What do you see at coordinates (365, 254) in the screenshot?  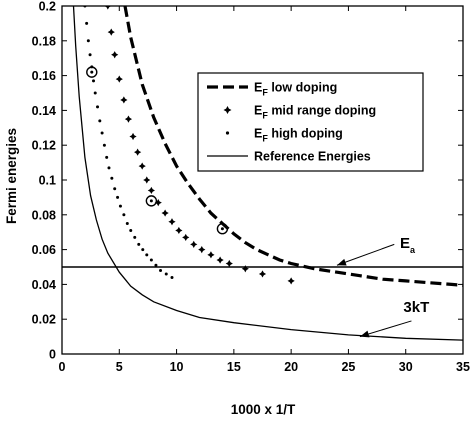 I see `annotation-arrow-line` at bounding box center [365, 254].